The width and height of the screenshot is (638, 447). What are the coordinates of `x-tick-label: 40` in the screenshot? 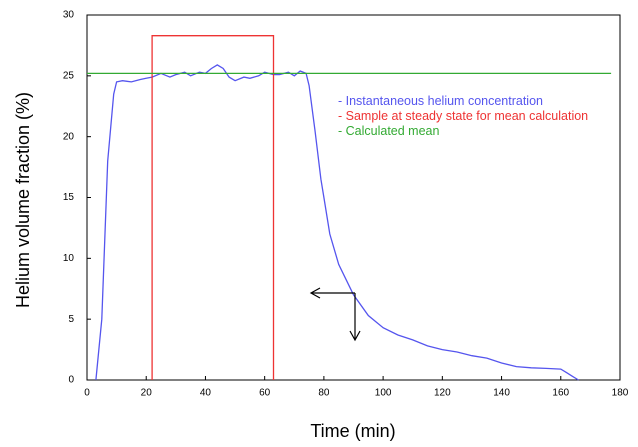 It's located at (206, 393).